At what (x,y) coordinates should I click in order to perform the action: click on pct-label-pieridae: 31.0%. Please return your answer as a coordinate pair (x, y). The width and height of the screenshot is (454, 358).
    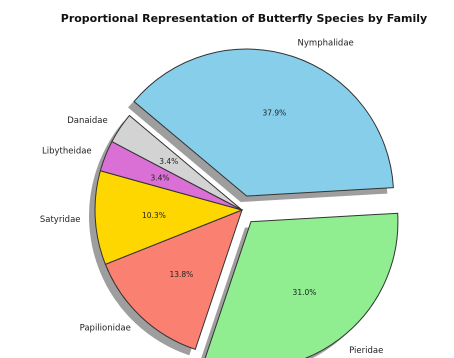
    Looking at the image, I should click on (305, 292).